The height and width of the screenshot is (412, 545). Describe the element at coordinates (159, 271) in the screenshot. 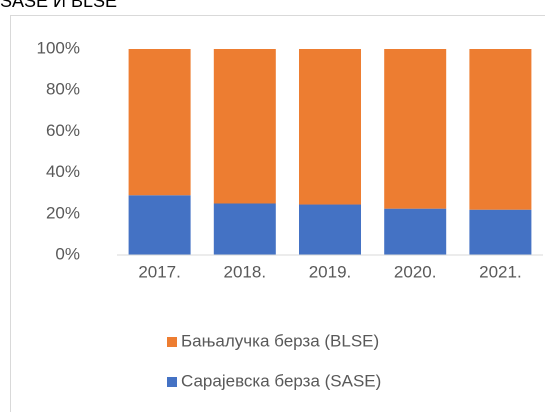

I see `x-tick-label: 2017.` at that location.